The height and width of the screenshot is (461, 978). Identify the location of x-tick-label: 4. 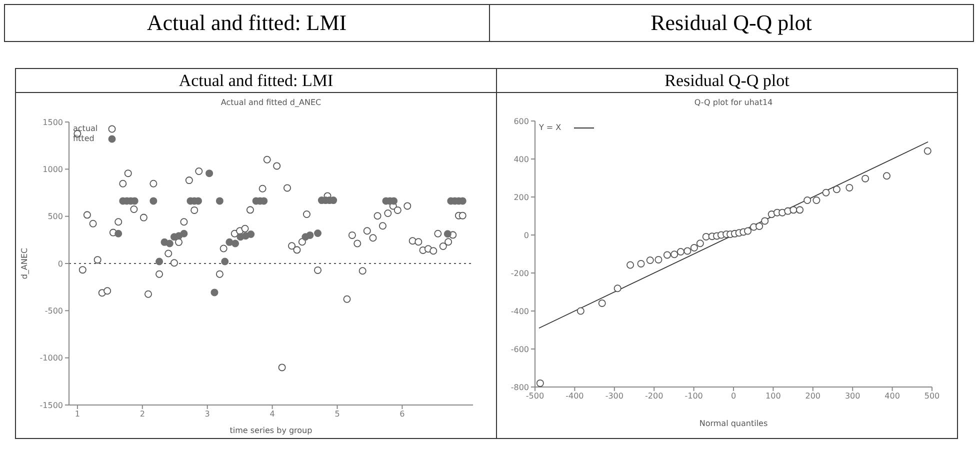
(272, 414).